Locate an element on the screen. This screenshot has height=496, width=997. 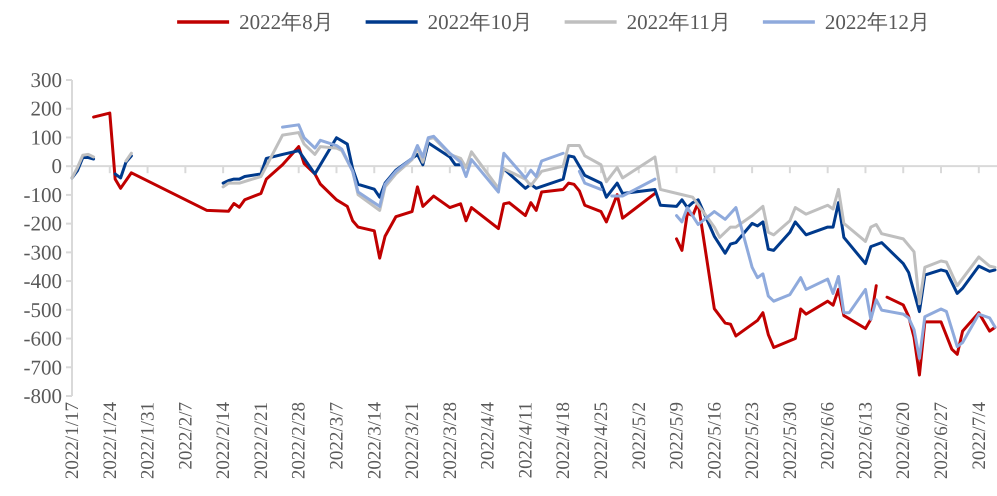
x-tick-label: 2022/6/6 is located at coordinates (828, 436).